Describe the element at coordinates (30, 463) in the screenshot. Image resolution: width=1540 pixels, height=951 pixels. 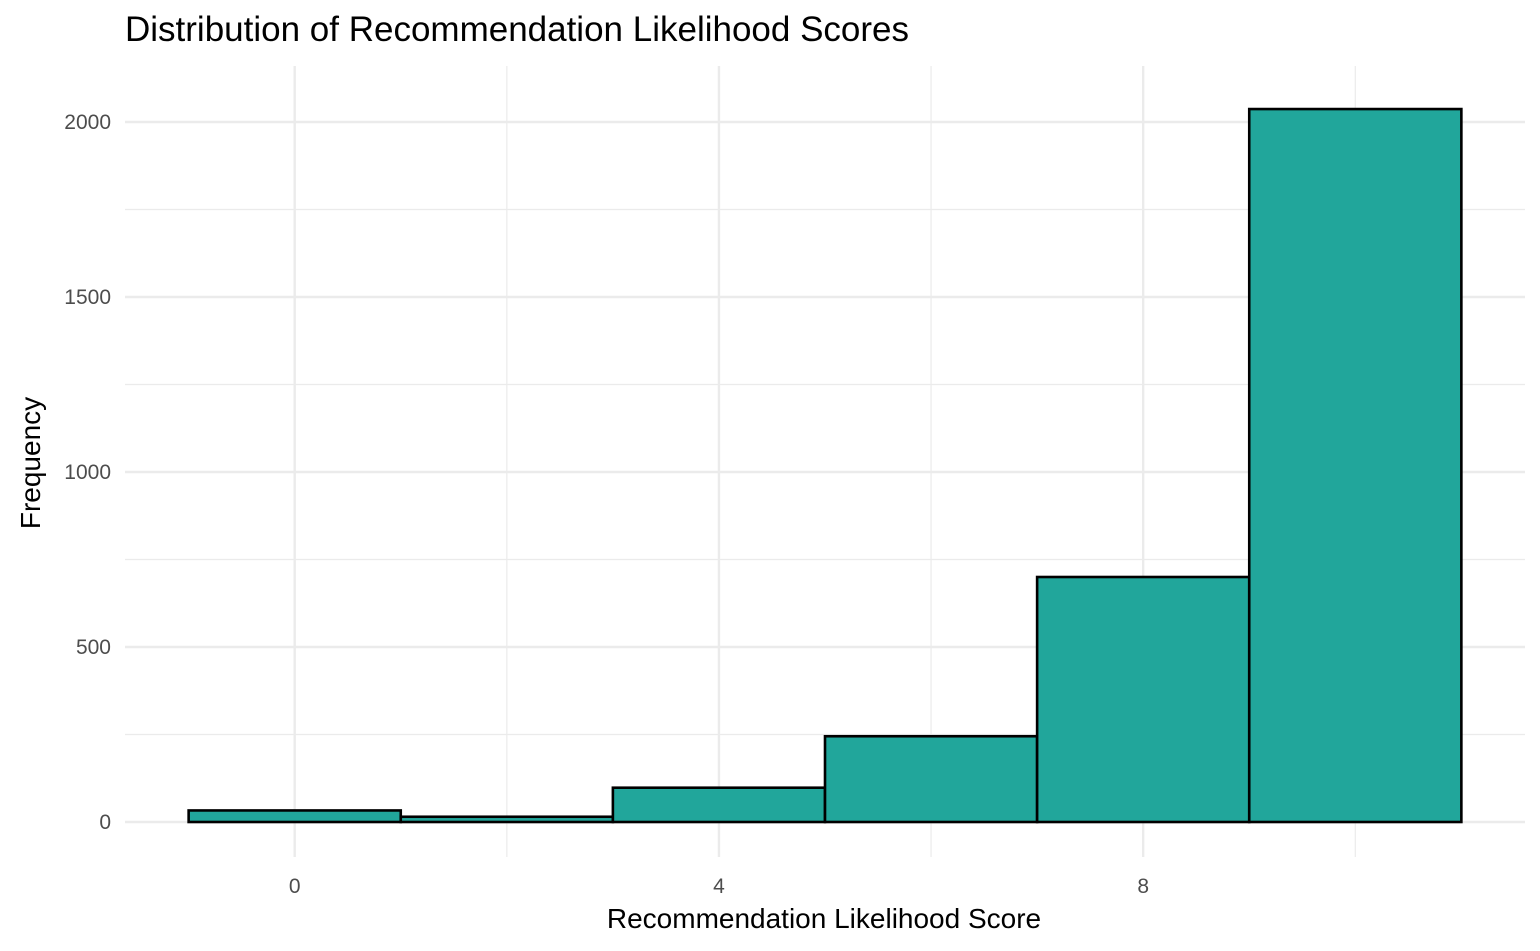
I see `y-axis-title: Frequency` at that location.